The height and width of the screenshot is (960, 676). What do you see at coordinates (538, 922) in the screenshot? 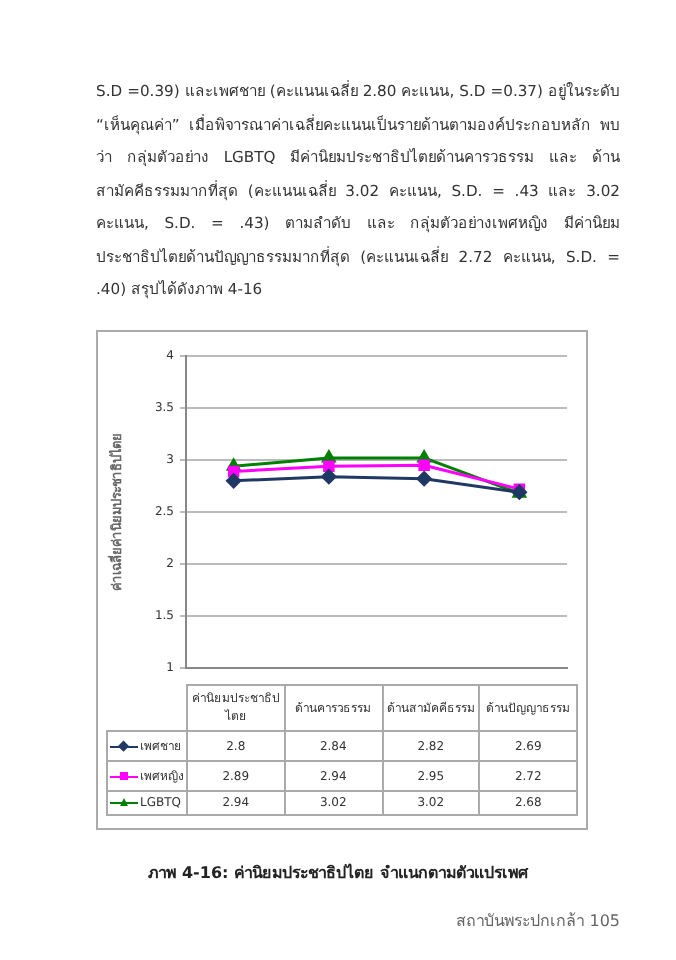
I see `text: สถาบันพระปกเกล้า 105` at bounding box center [538, 922].